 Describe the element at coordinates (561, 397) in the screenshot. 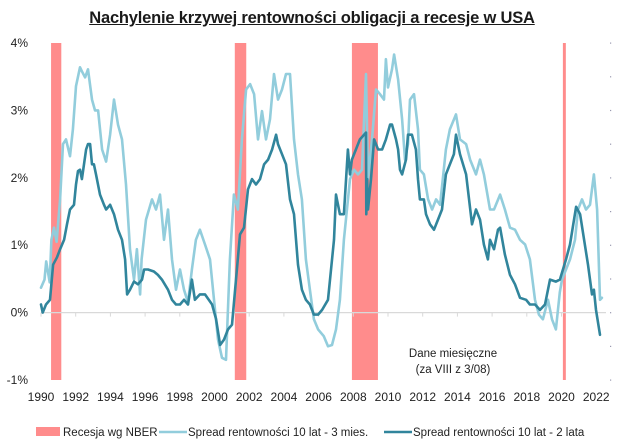

I see `x-tick-label: 2020` at that location.